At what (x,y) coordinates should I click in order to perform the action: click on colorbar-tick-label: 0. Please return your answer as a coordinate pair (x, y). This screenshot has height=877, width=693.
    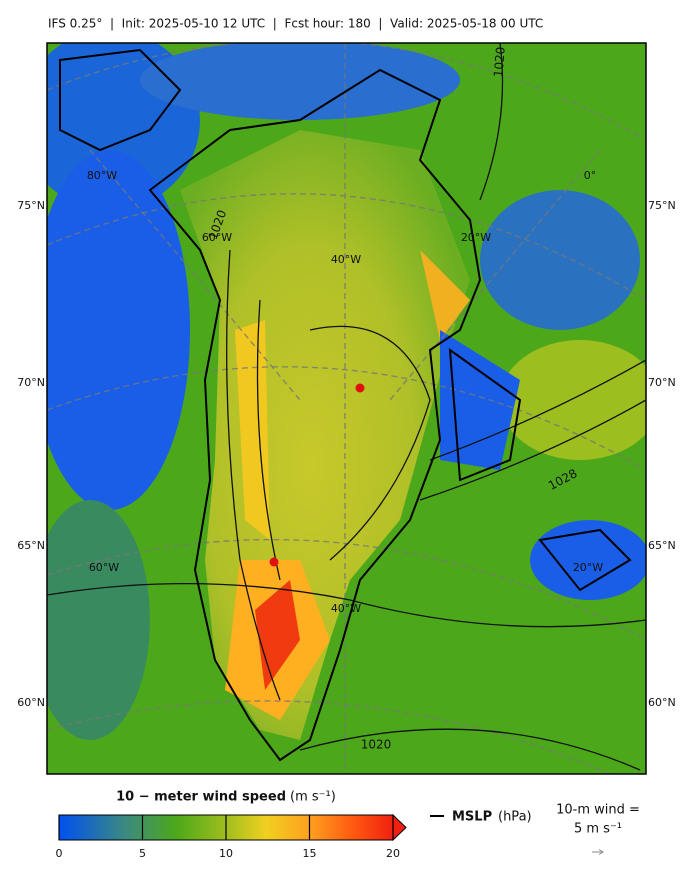
    Looking at the image, I should click on (59, 853).